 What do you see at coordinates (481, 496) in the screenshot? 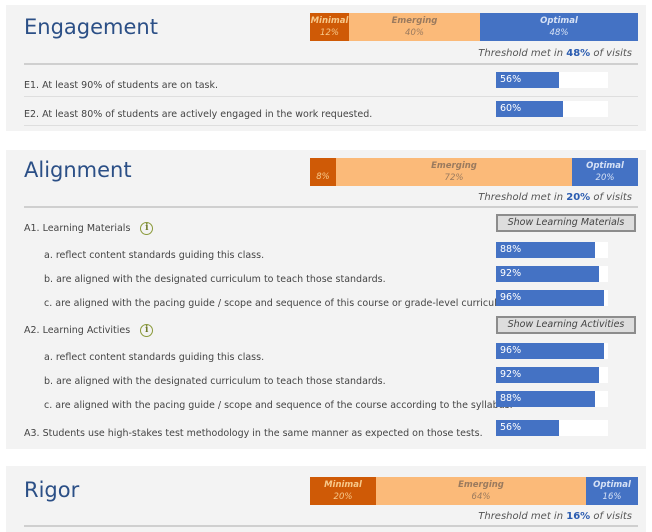
I see `segment-percent: 64%` at bounding box center [481, 496].